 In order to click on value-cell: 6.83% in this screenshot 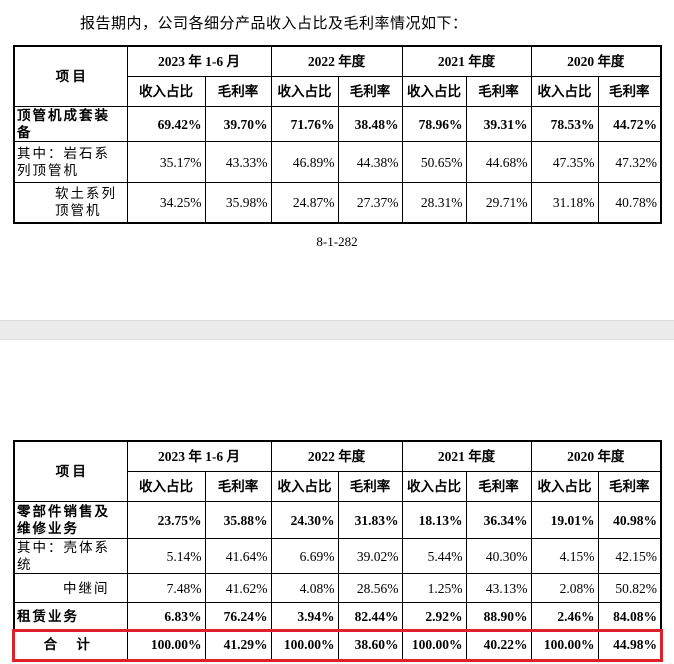, I will do `click(166, 616)`.